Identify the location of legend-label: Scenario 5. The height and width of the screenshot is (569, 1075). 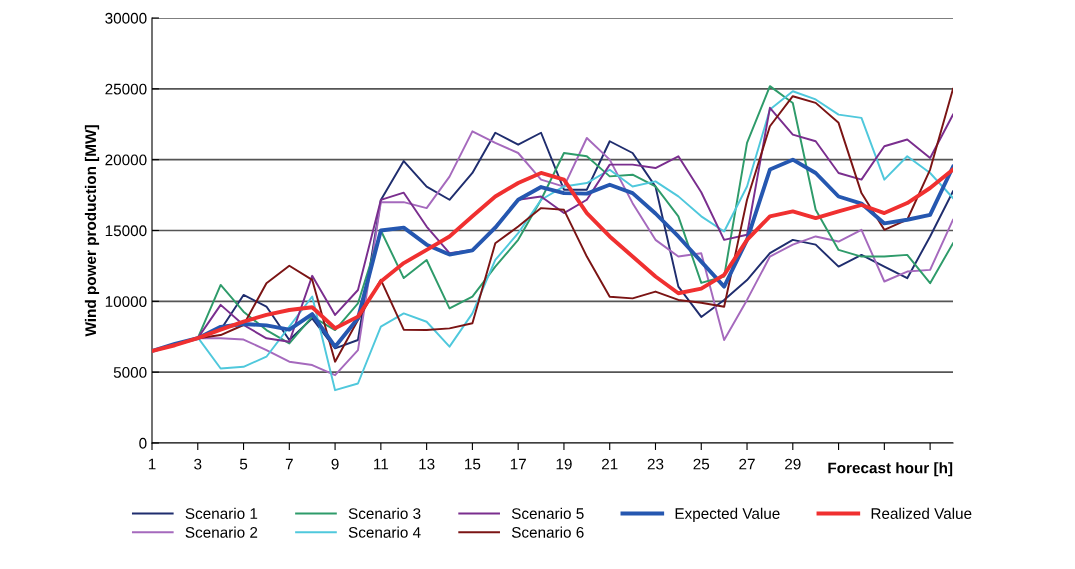
(547, 513).